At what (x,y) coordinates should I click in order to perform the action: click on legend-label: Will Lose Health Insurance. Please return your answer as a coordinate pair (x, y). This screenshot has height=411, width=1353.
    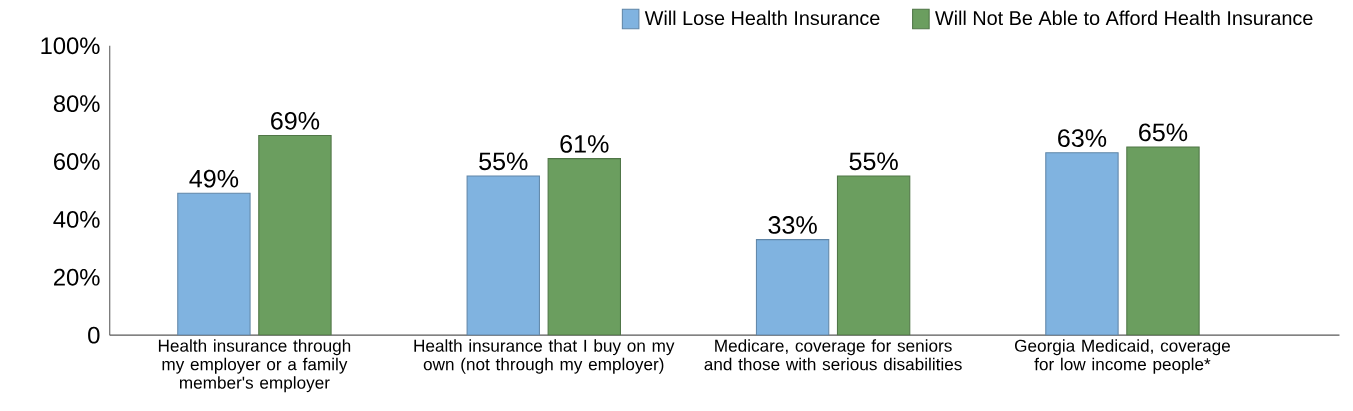
    Looking at the image, I should click on (762, 18).